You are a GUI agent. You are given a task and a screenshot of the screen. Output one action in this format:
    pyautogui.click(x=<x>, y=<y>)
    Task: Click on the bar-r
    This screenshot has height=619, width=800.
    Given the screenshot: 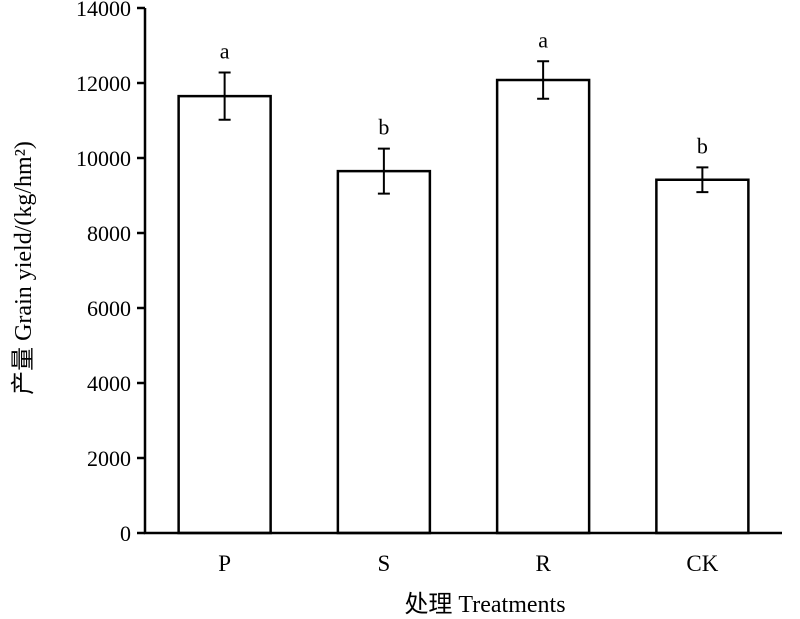 What is the action you would take?
    pyautogui.click(x=543, y=306)
    